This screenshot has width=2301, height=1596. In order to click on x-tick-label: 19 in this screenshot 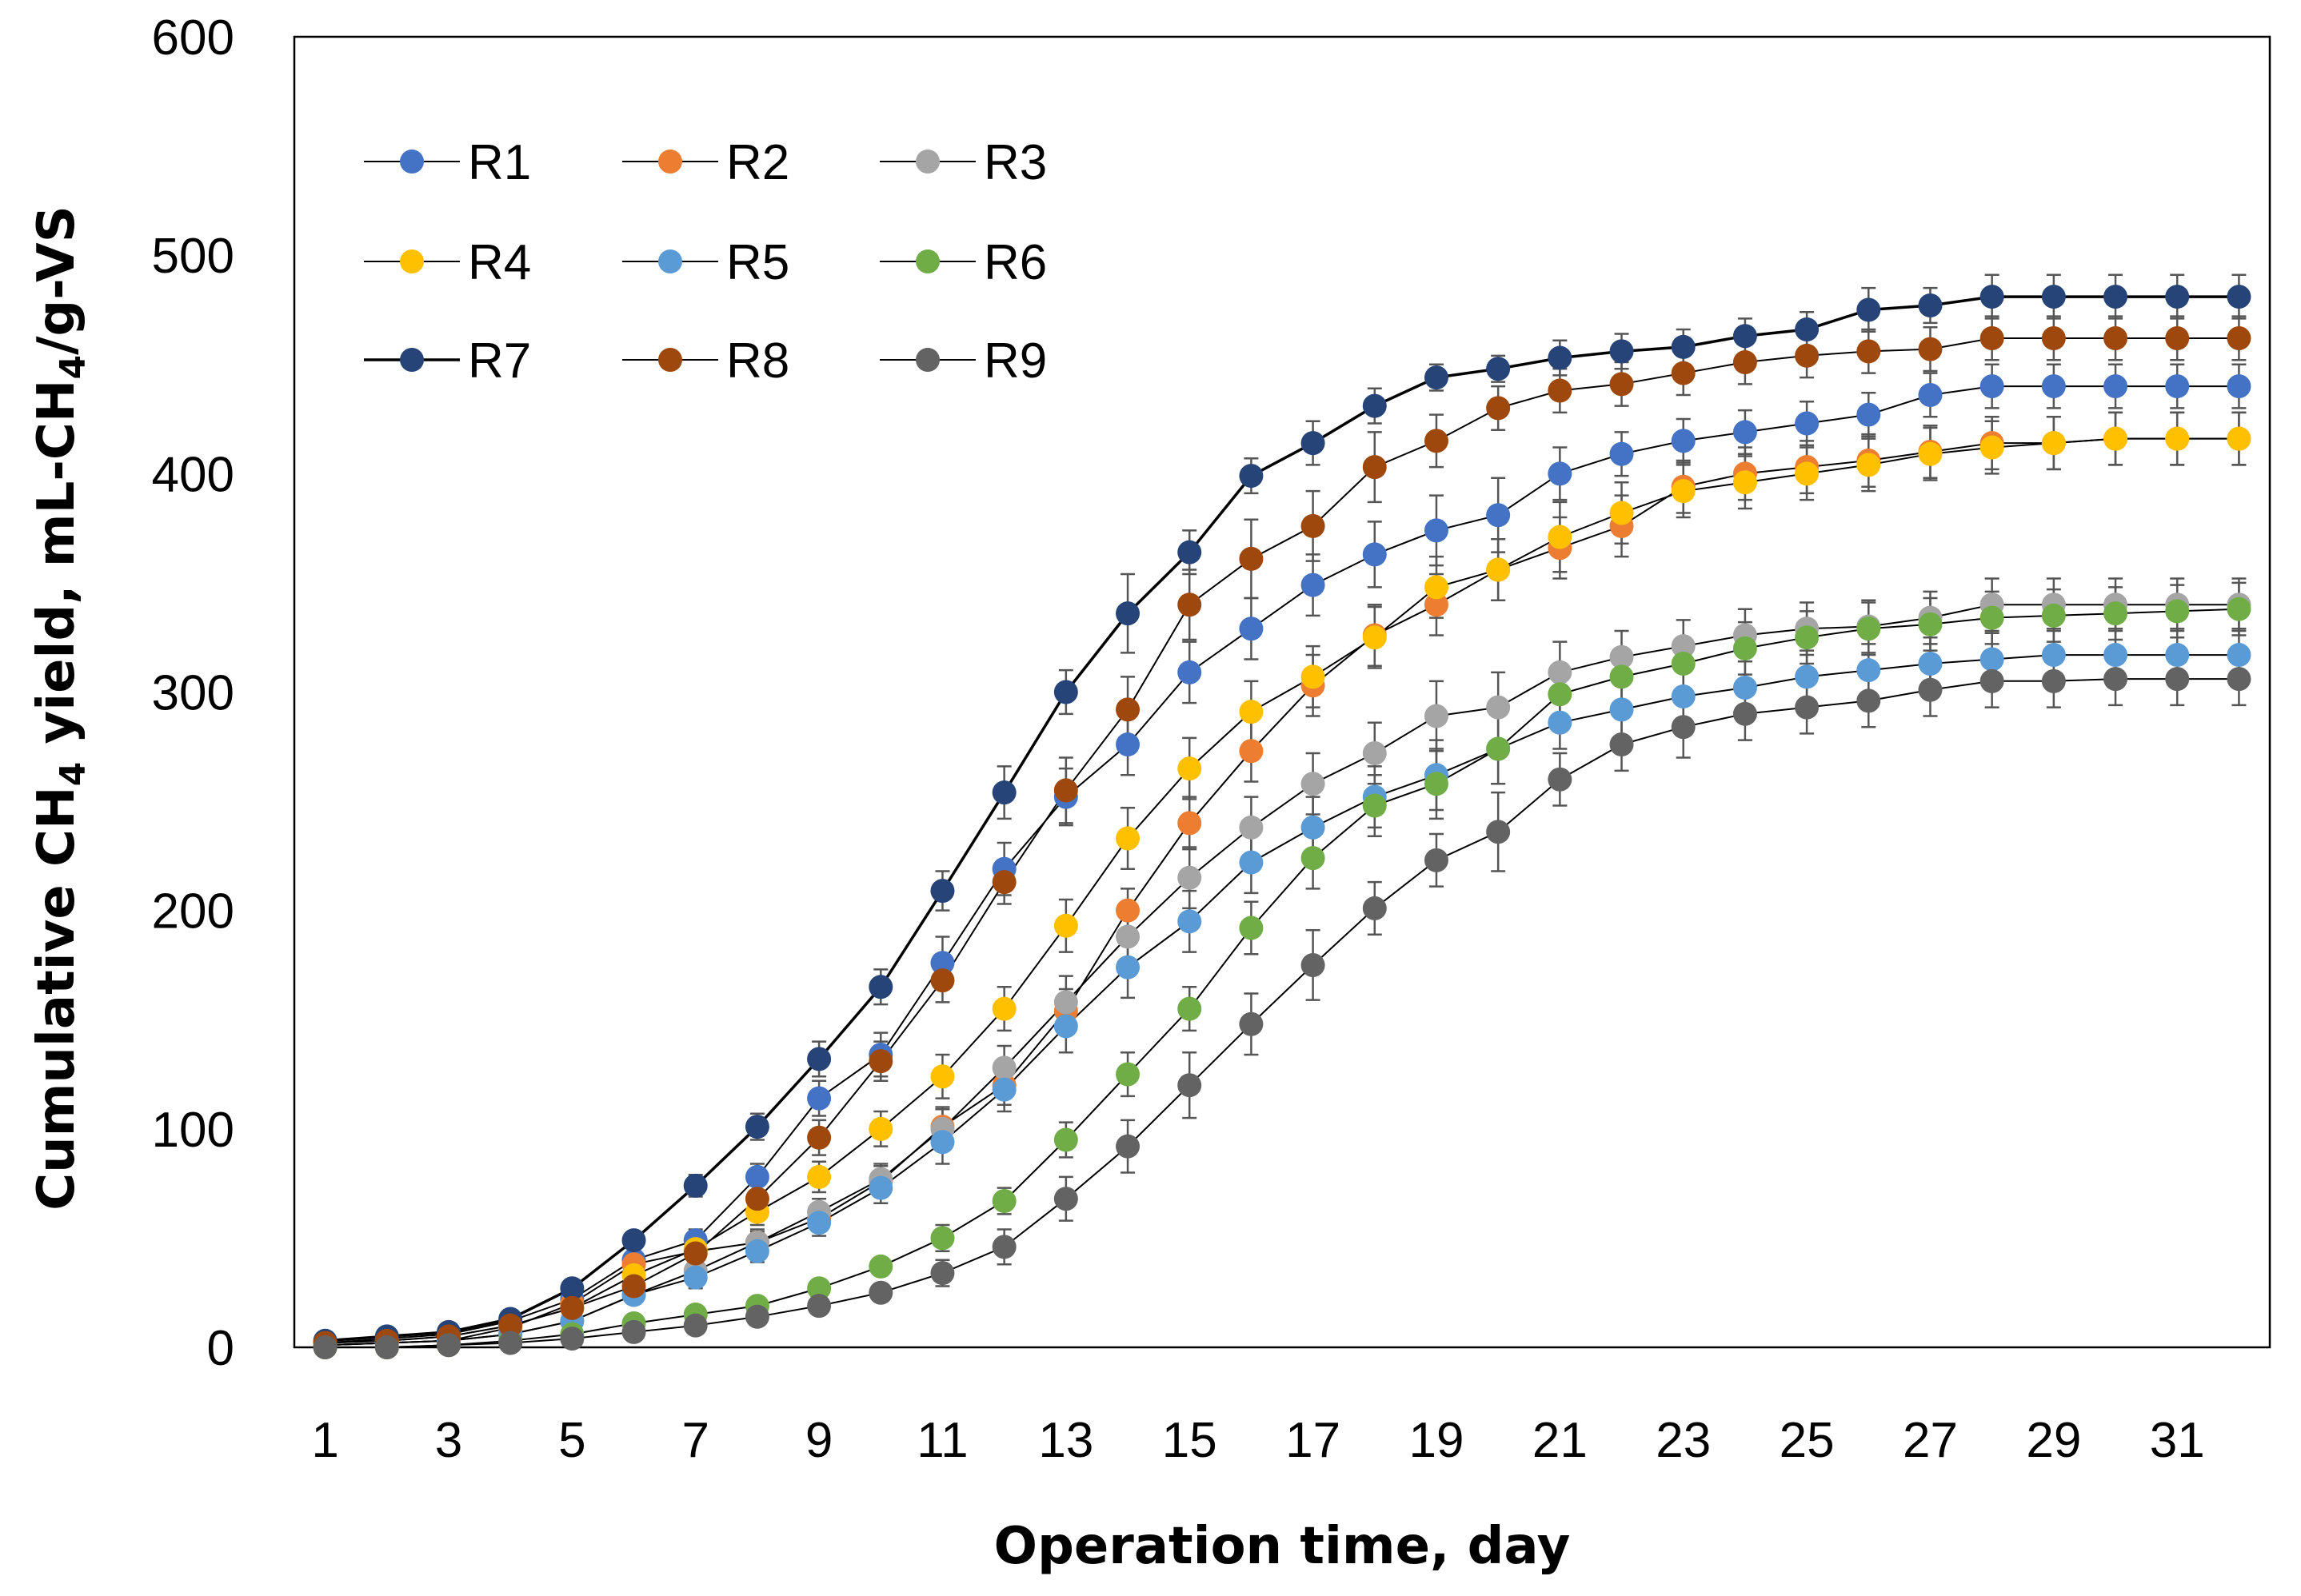, I will do `click(1436, 1440)`.